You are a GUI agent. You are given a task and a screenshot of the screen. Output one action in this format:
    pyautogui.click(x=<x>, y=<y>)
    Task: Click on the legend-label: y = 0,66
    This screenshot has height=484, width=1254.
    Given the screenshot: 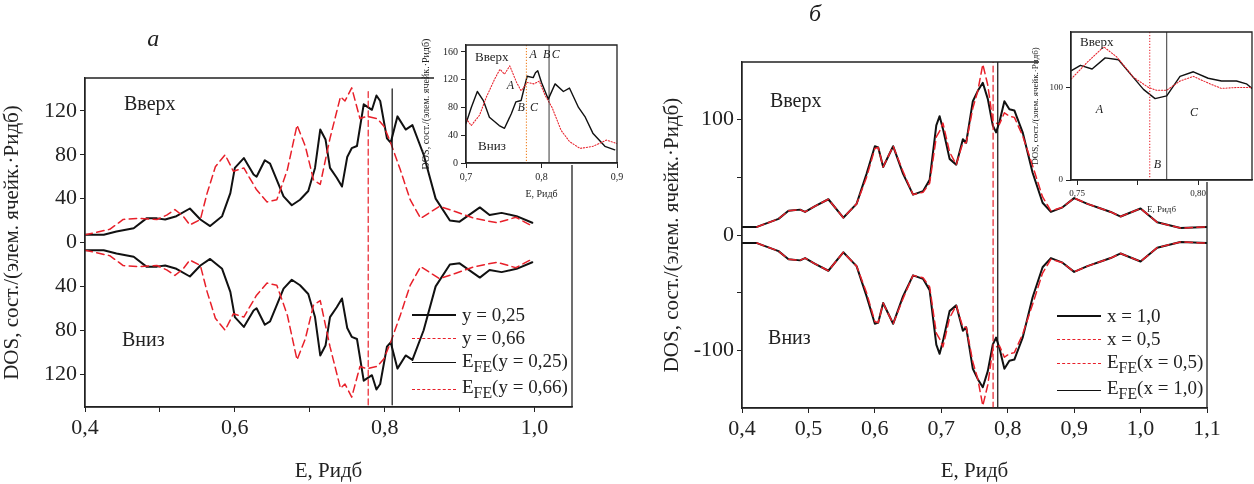 What is the action you would take?
    pyautogui.click(x=493, y=338)
    